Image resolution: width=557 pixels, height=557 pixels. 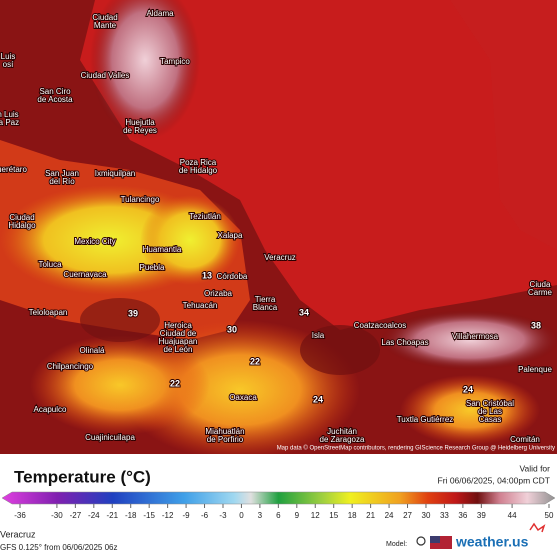 What do you see at coordinates (265, 307) in the screenshot?
I see `city-label: Blanca` at bounding box center [265, 307].